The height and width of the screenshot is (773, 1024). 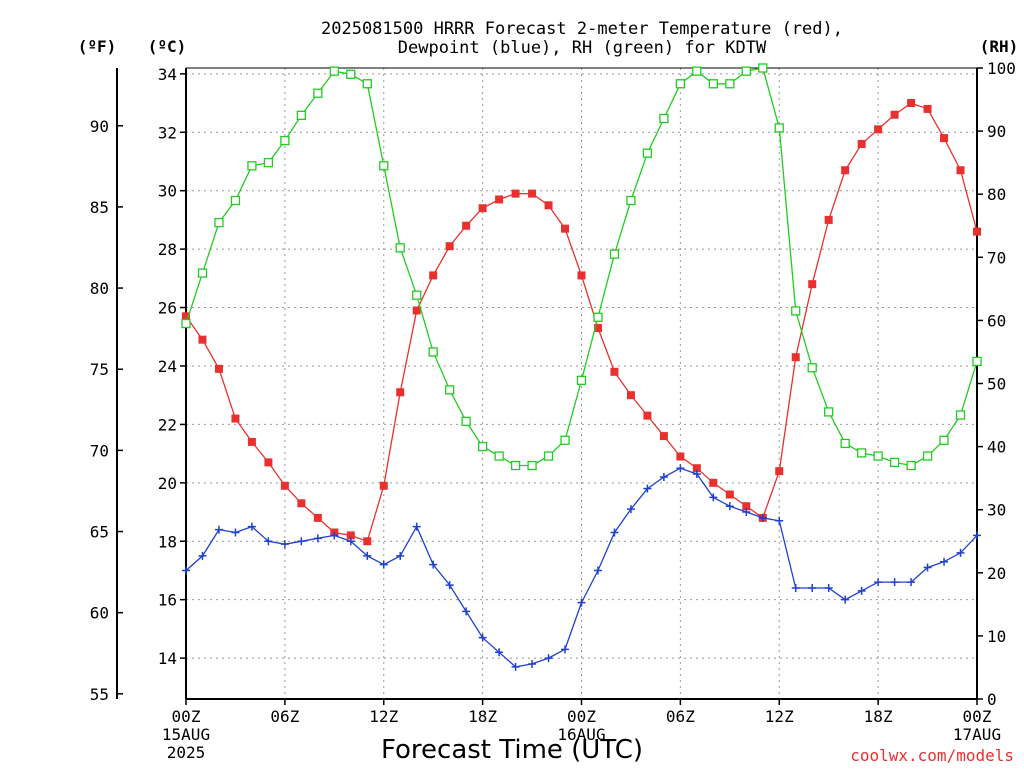 What do you see at coordinates (996, 510) in the screenshot?
I see `rh-tick-label: 30` at bounding box center [996, 510].